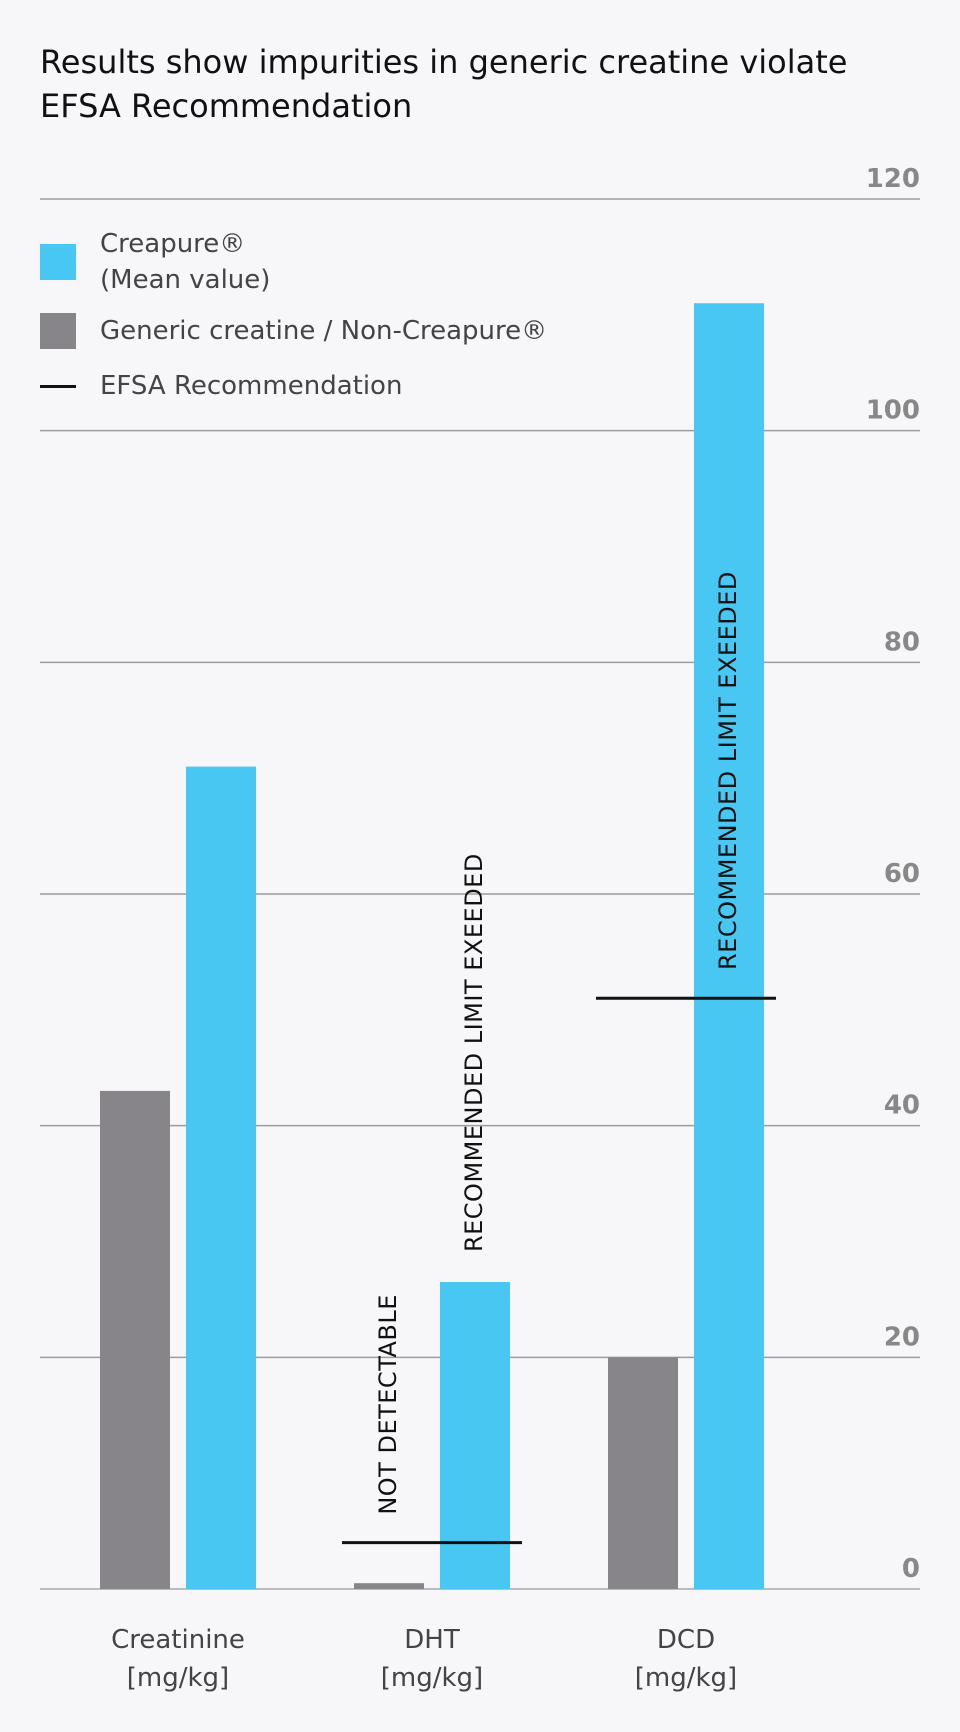 The width and height of the screenshot is (960, 1732). Describe the element at coordinates (58, 331) in the screenshot. I see `legend-swatch-generic` at that location.